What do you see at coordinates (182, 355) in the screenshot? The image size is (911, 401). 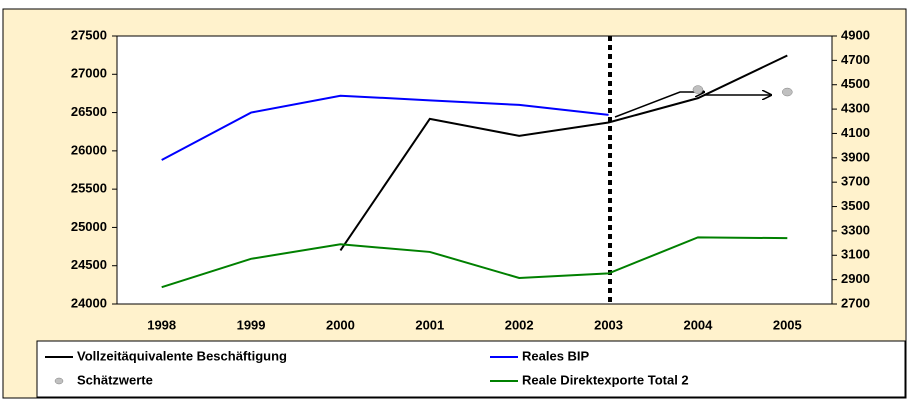 I see `legend-label: Vollzeitäquivalente Beschäftigung` at bounding box center [182, 355].